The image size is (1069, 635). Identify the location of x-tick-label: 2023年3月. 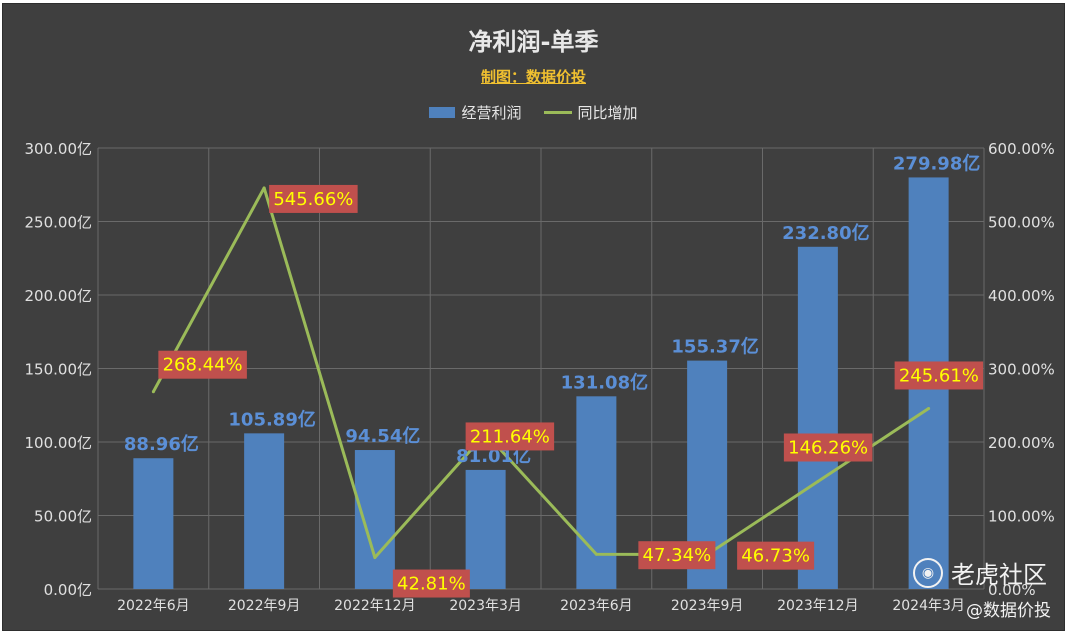
(485, 606).